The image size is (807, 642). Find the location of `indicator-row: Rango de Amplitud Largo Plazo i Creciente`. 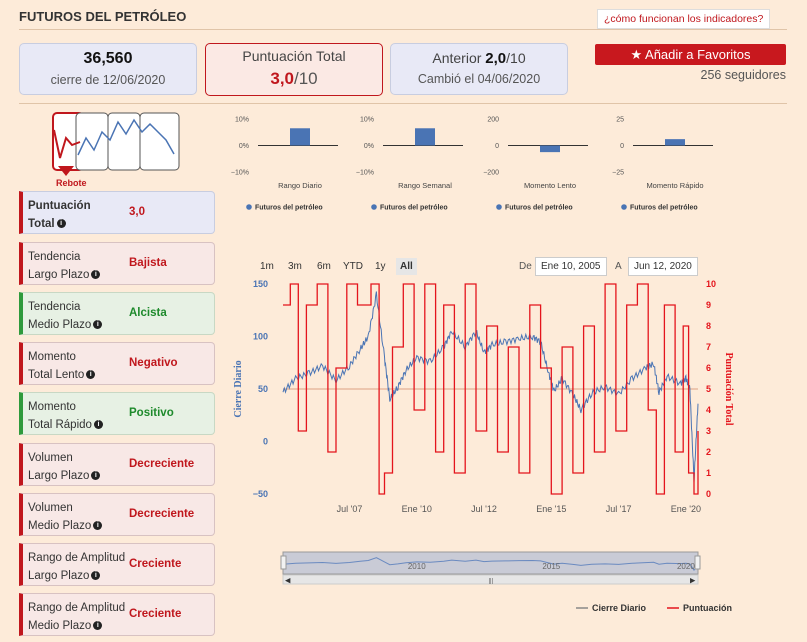

indicator-row: Rango de Amplitud Largo Plazo i Creciente is located at coordinates (117, 564).